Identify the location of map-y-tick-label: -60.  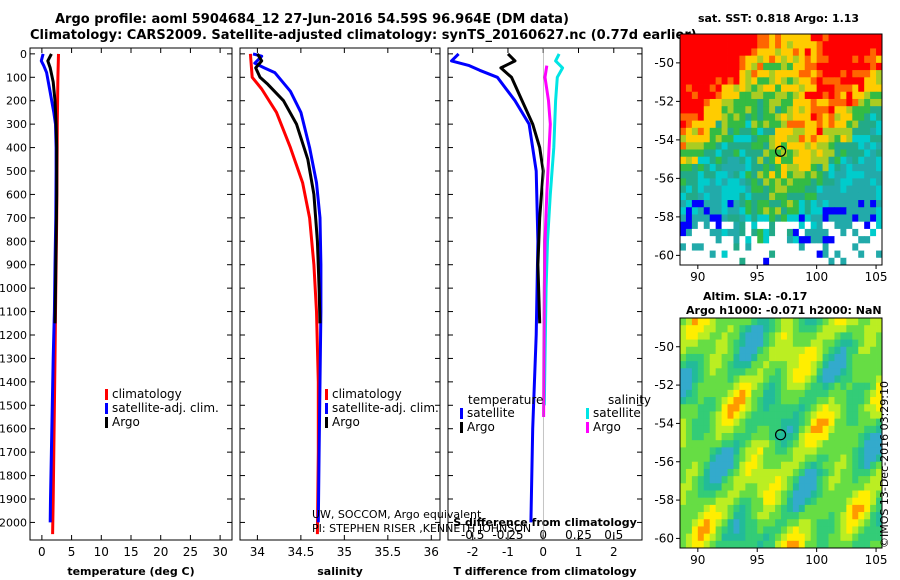
(664, 538).